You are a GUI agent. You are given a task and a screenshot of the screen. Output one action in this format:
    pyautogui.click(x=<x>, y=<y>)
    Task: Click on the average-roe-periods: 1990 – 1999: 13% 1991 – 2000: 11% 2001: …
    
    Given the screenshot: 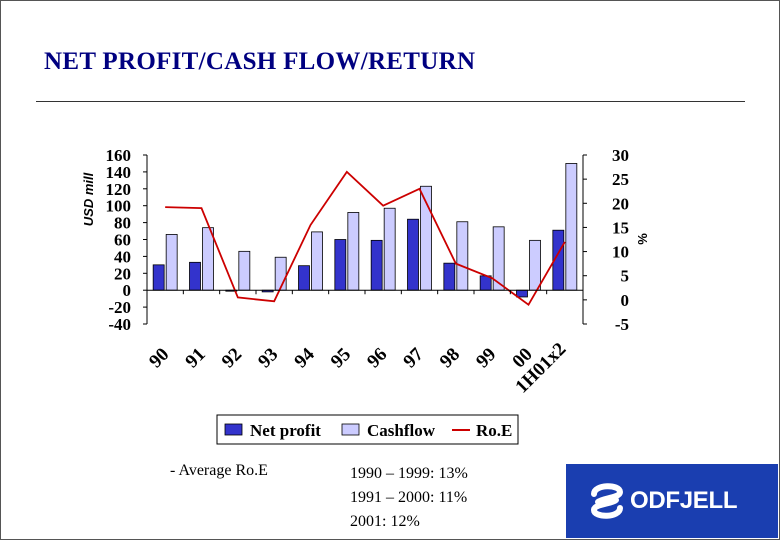 What is the action you would take?
    pyautogui.click(x=409, y=498)
    